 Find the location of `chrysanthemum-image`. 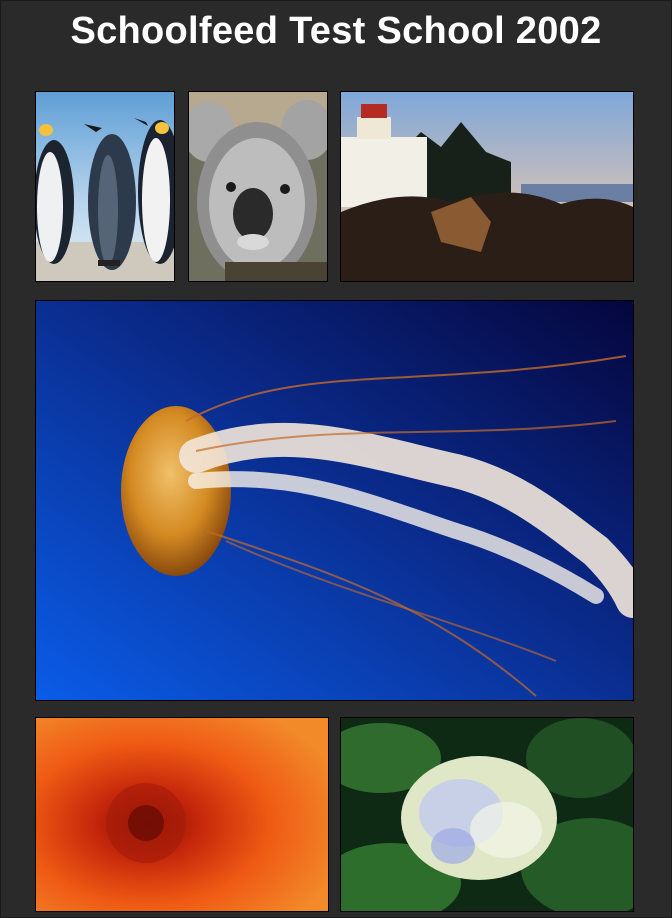

chrysanthemum-image is located at coordinates (182, 814).